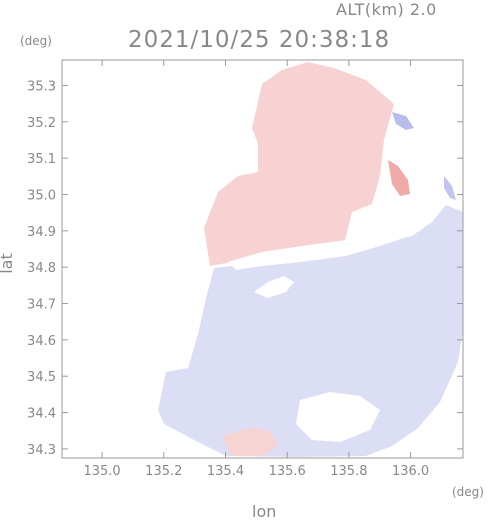  Describe the element at coordinates (36, 41) in the screenshot. I see `y-axis-unit: (deg)` at that location.